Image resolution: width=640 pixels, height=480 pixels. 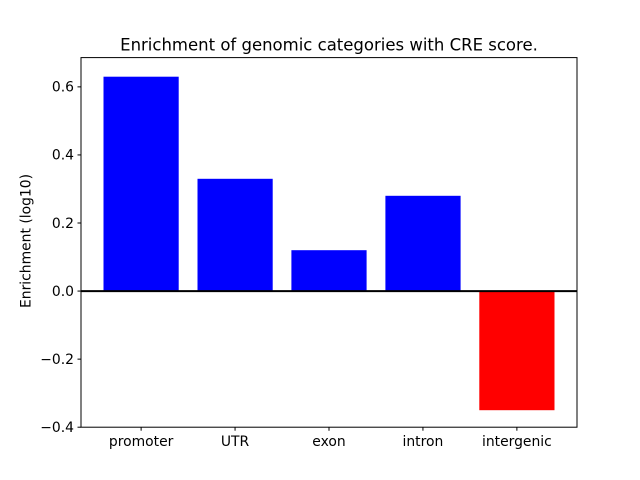 I want to click on y-tick-label: −0.2, so click(x=57, y=360).